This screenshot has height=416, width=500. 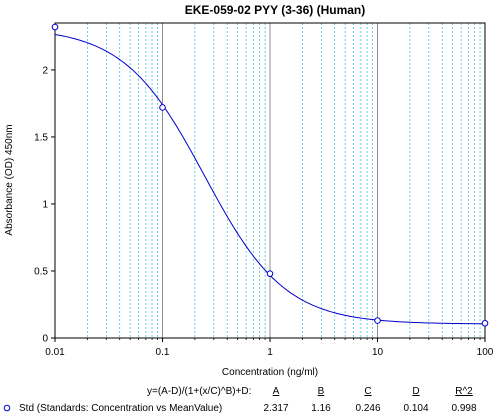 I want to click on x-axis-label: Concentration (ng/ml), so click(x=270, y=372).